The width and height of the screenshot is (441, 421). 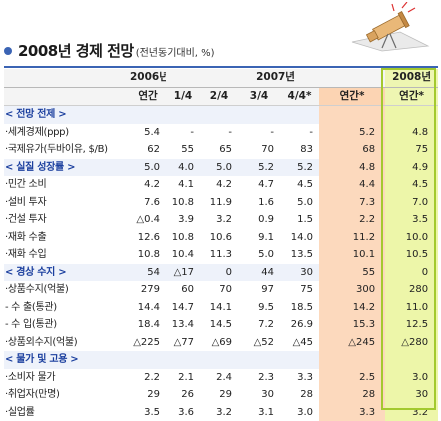 What do you see at coordinates (219, 325) in the screenshot?
I see `table-cell: 14.5` at bounding box center [219, 325].